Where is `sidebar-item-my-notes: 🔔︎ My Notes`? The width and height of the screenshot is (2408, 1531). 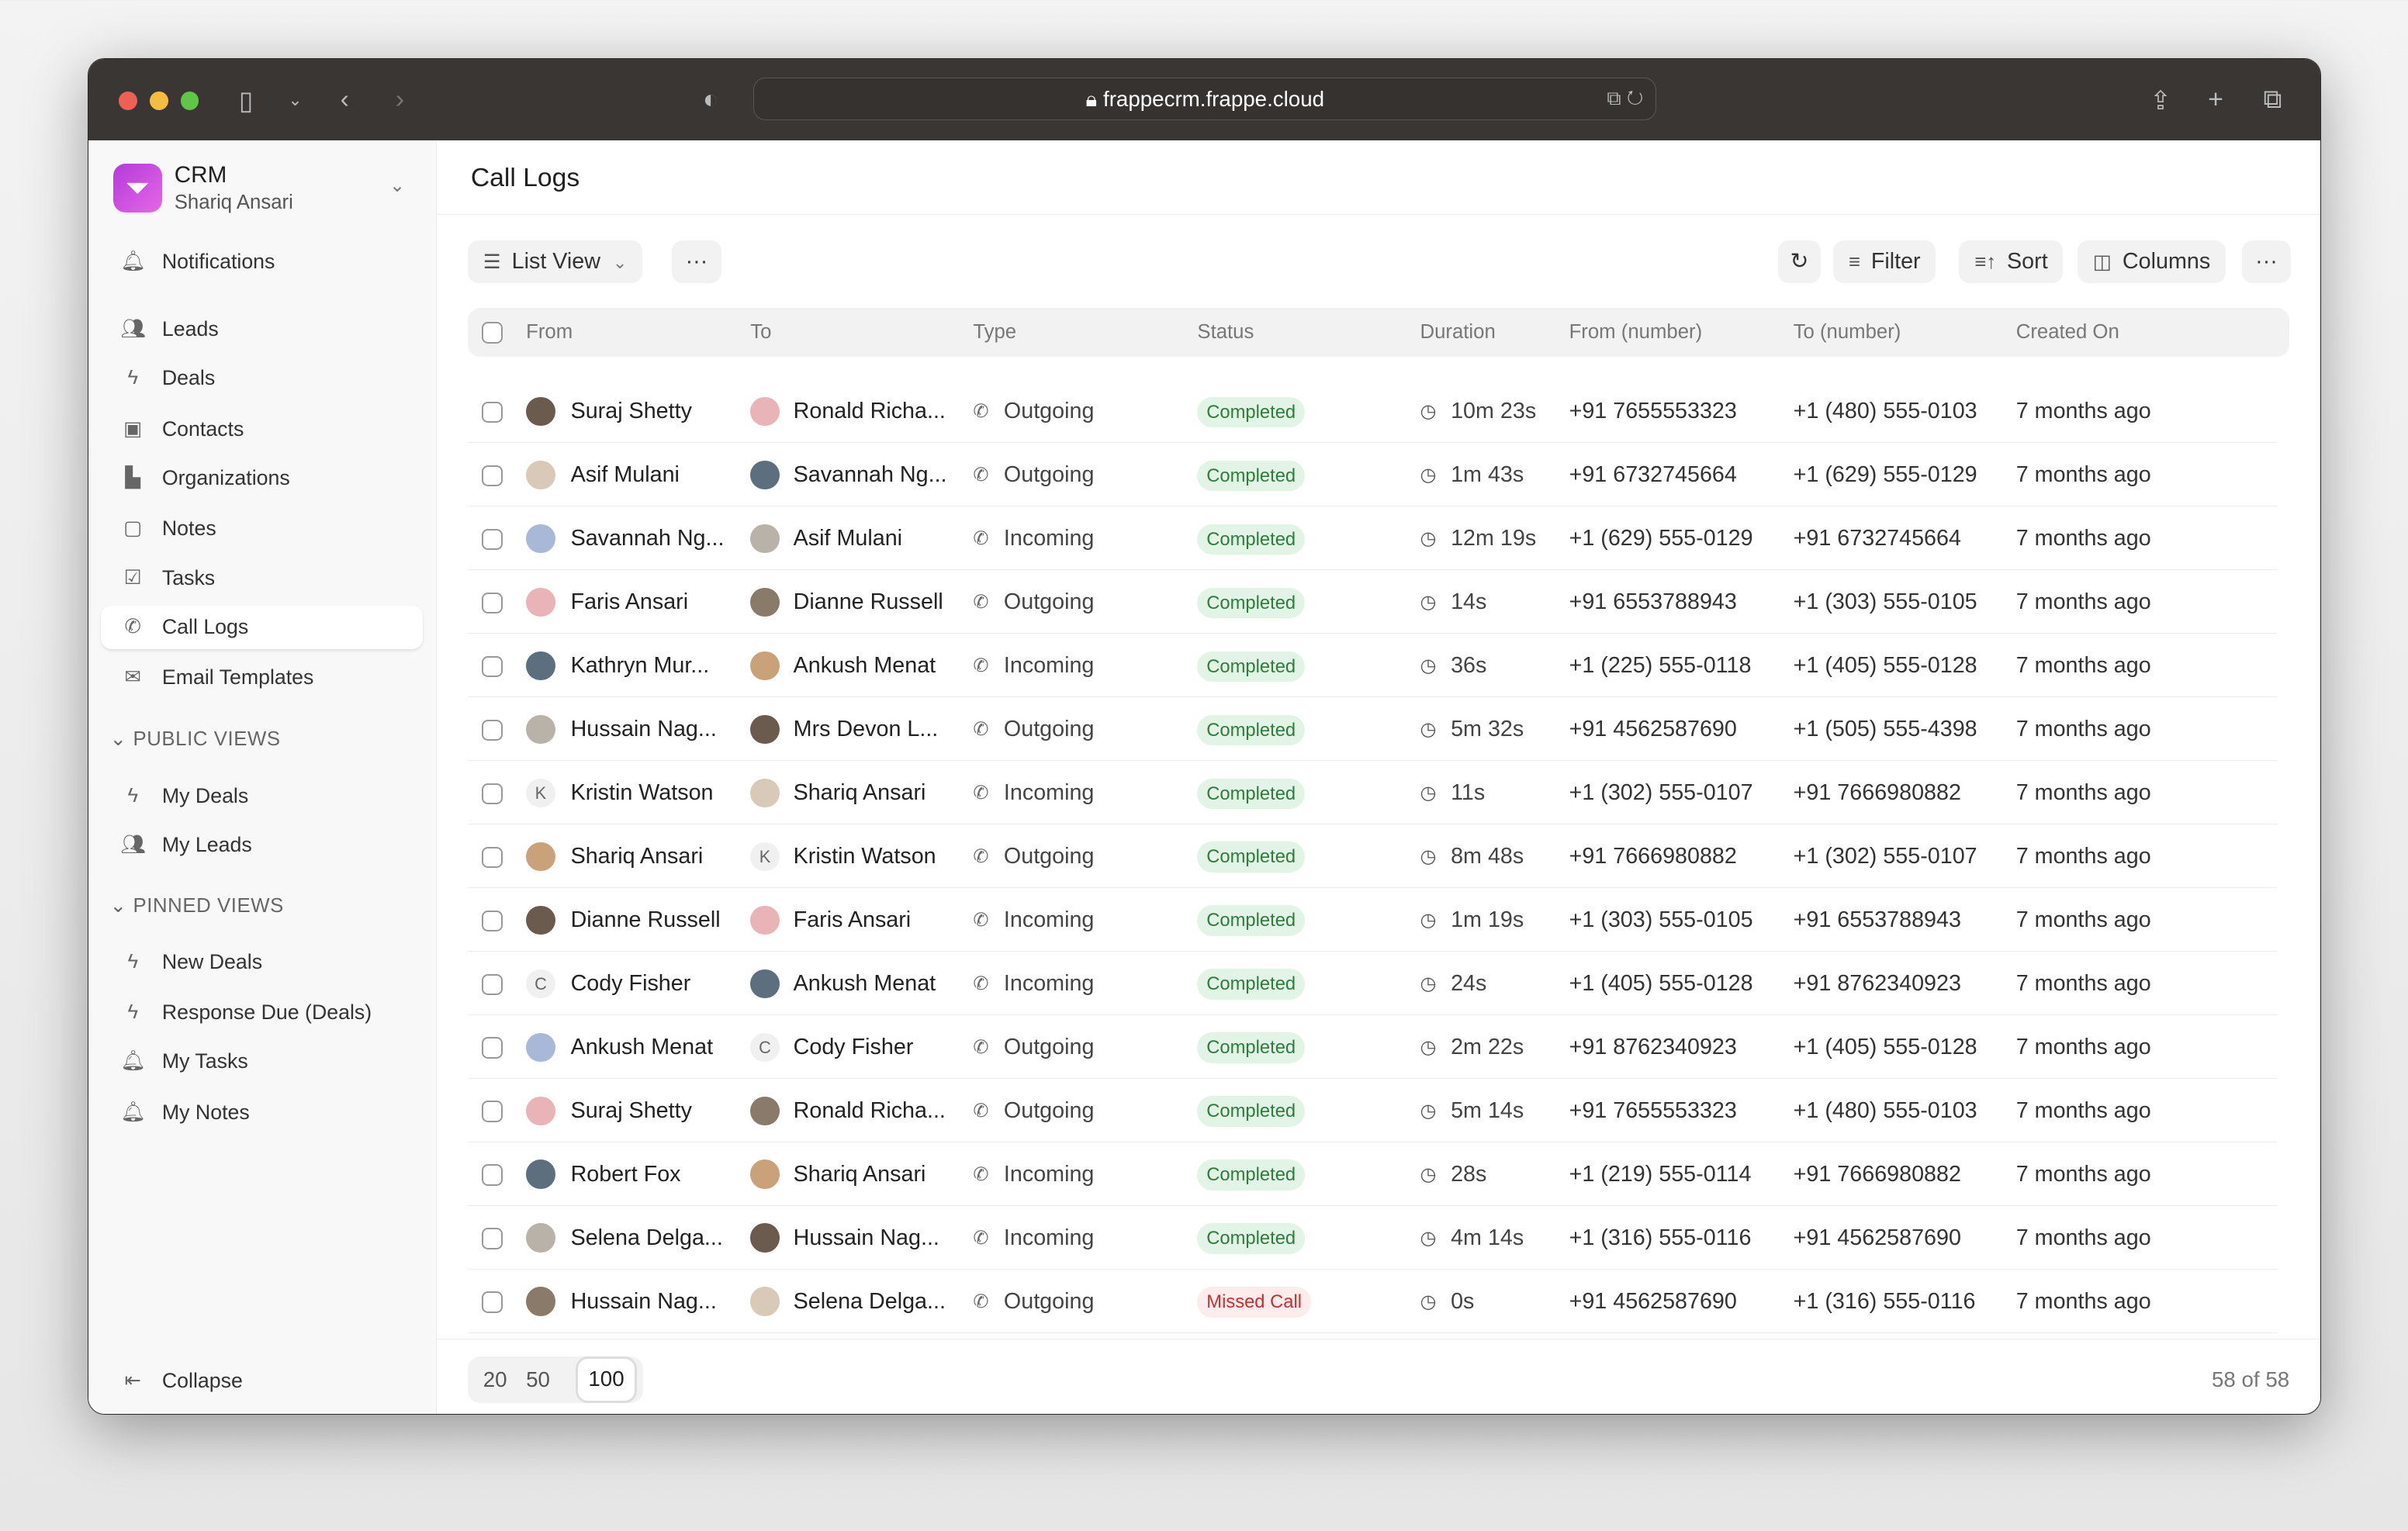
sidebar-item-my-notes: 🔔︎ My Notes is located at coordinates (263, 1112).